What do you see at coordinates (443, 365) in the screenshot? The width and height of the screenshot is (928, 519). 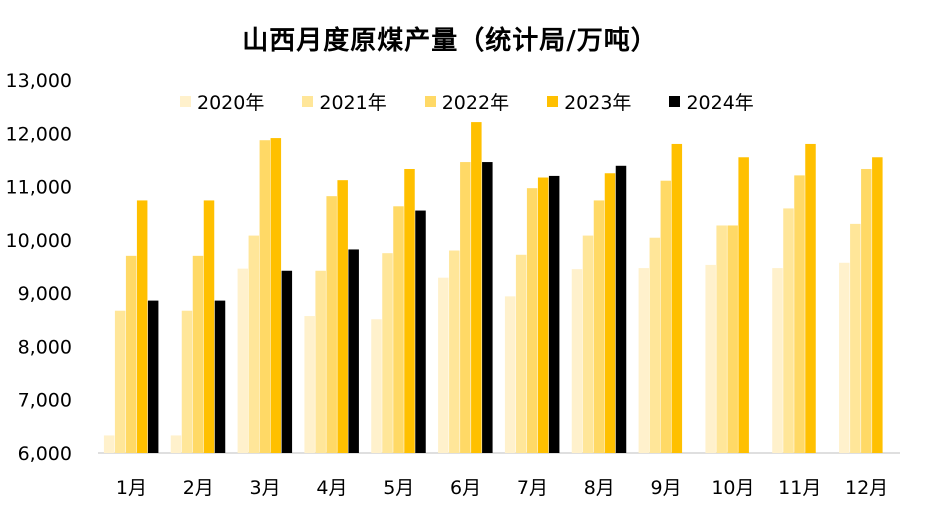 I see `bar-2020年-6月` at bounding box center [443, 365].